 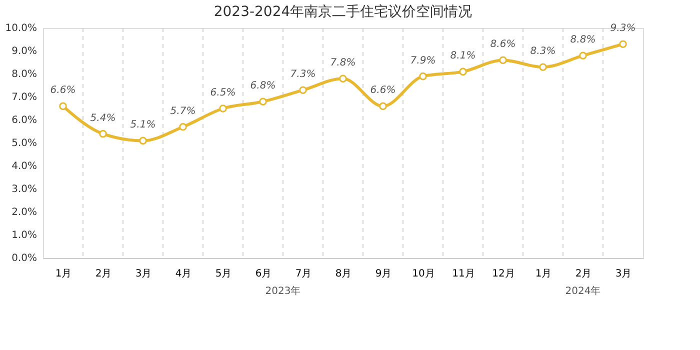 What do you see at coordinates (24, 97) in the screenshot?
I see `y-tick-label: 7.0%` at bounding box center [24, 97].